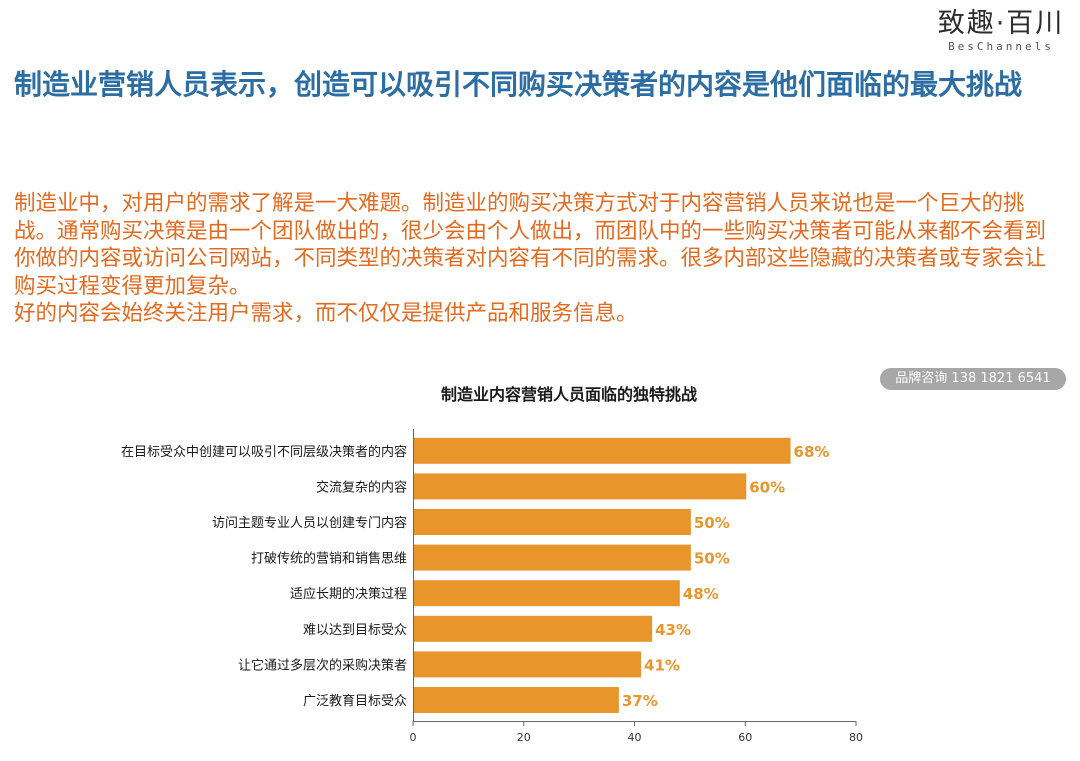  What do you see at coordinates (1001, 46) in the screenshot?
I see `brand-logo-sub: BesChannels` at bounding box center [1001, 46].